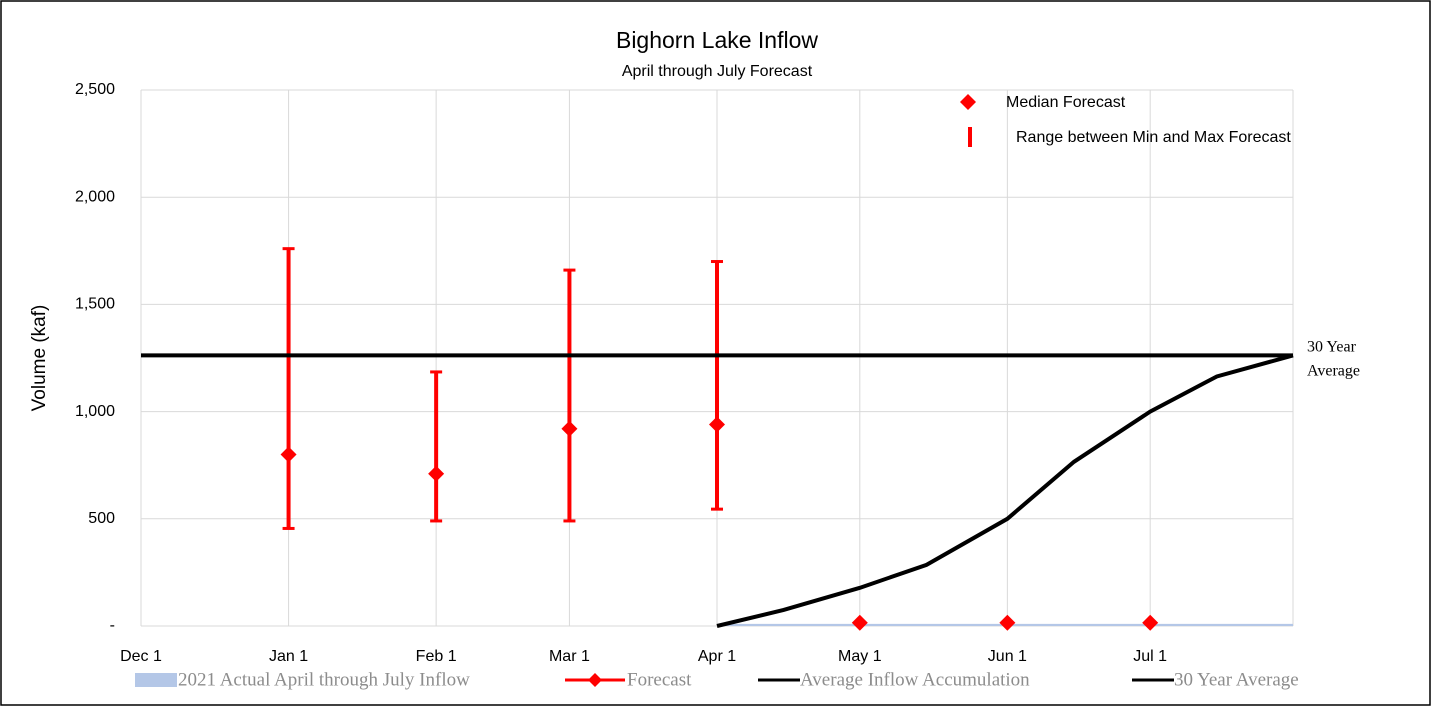 This screenshot has width=1434, height=709. I want to click on y-axis-label: Volume (kaf), so click(39, 358).